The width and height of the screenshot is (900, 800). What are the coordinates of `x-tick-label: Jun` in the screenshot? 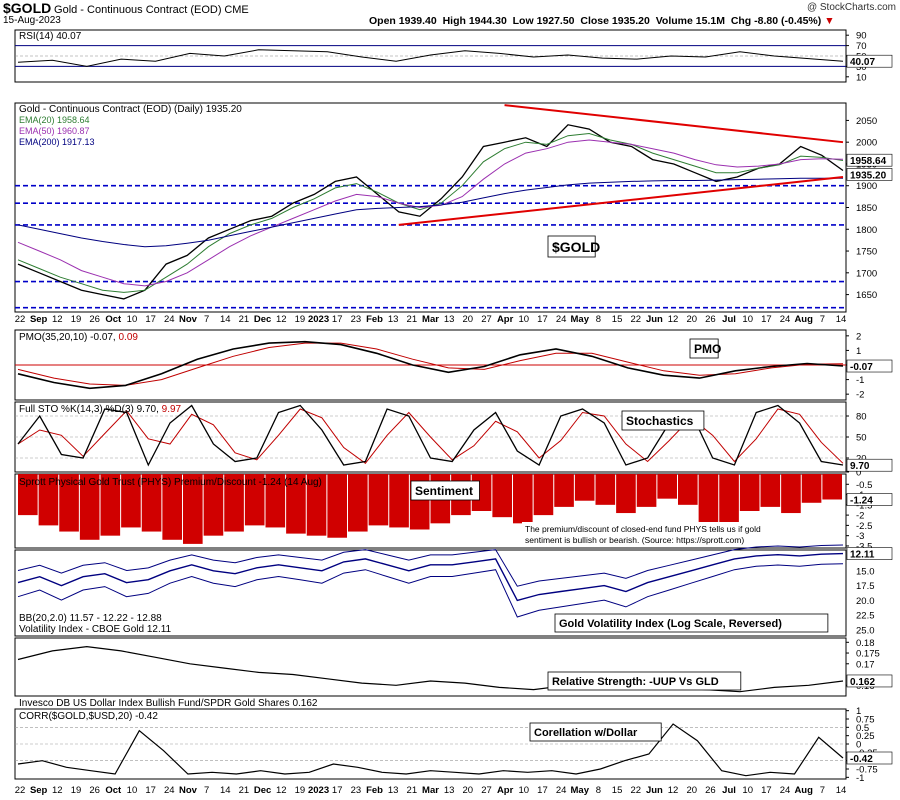 It's located at (654, 319).